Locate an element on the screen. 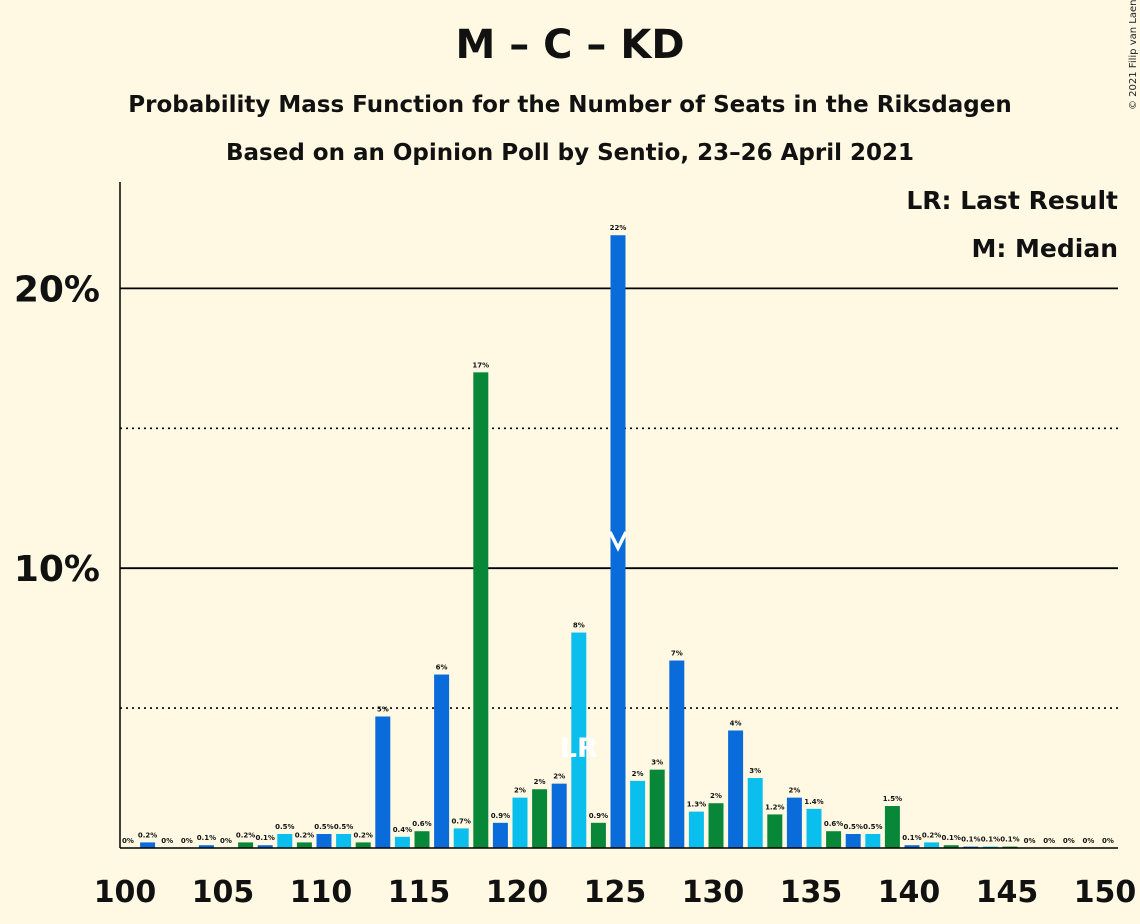  bar-value-label: 6% is located at coordinates (442, 668).